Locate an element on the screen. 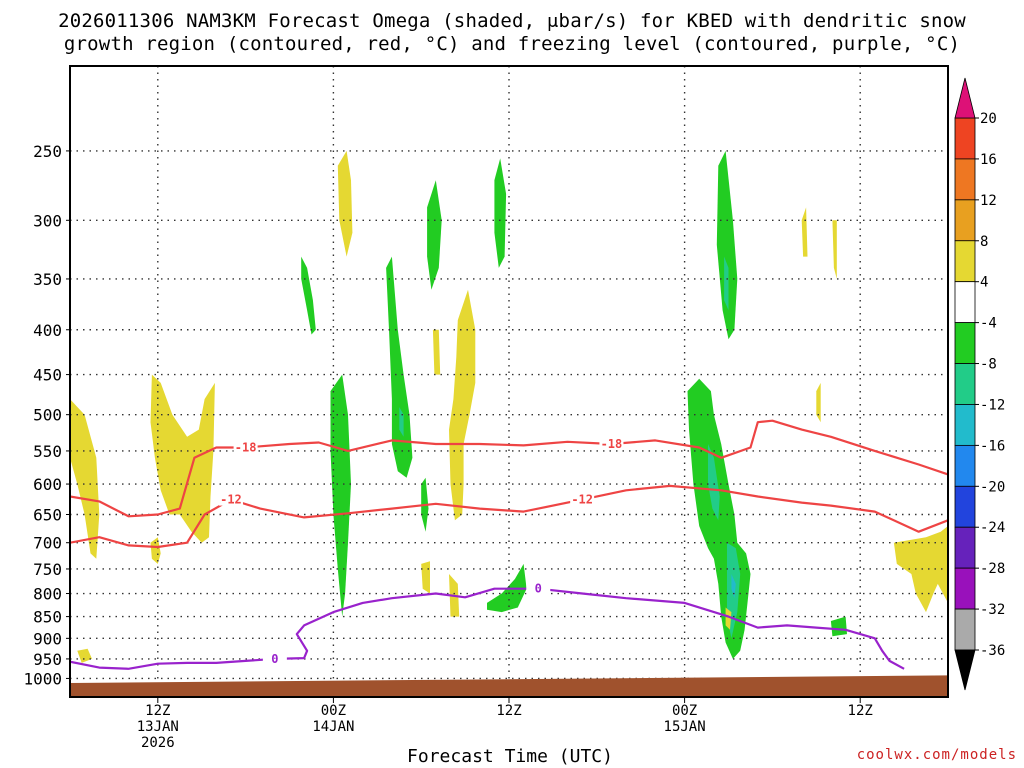  y-tick-label-800: 800 is located at coordinates (47, 594).